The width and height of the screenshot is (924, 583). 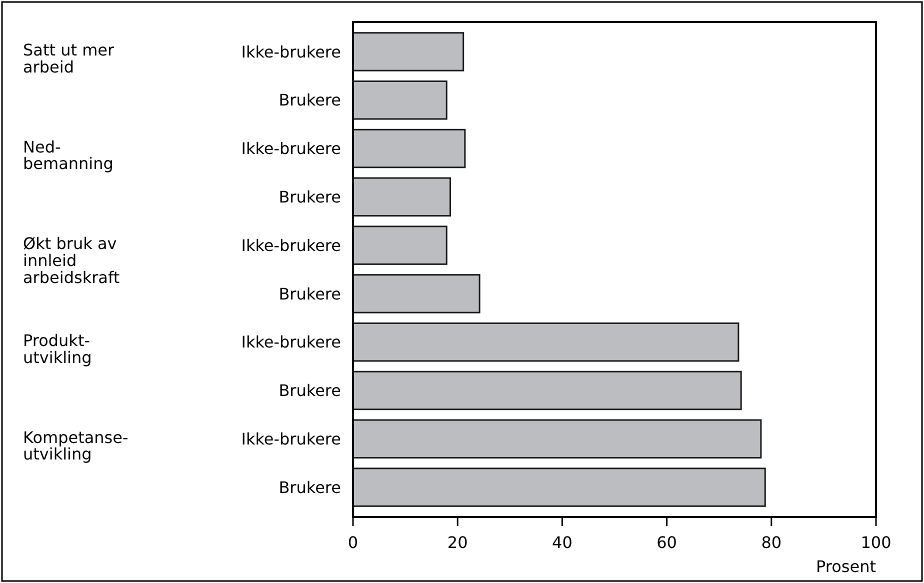 I want to click on x-tick-label: 0, so click(x=353, y=542).